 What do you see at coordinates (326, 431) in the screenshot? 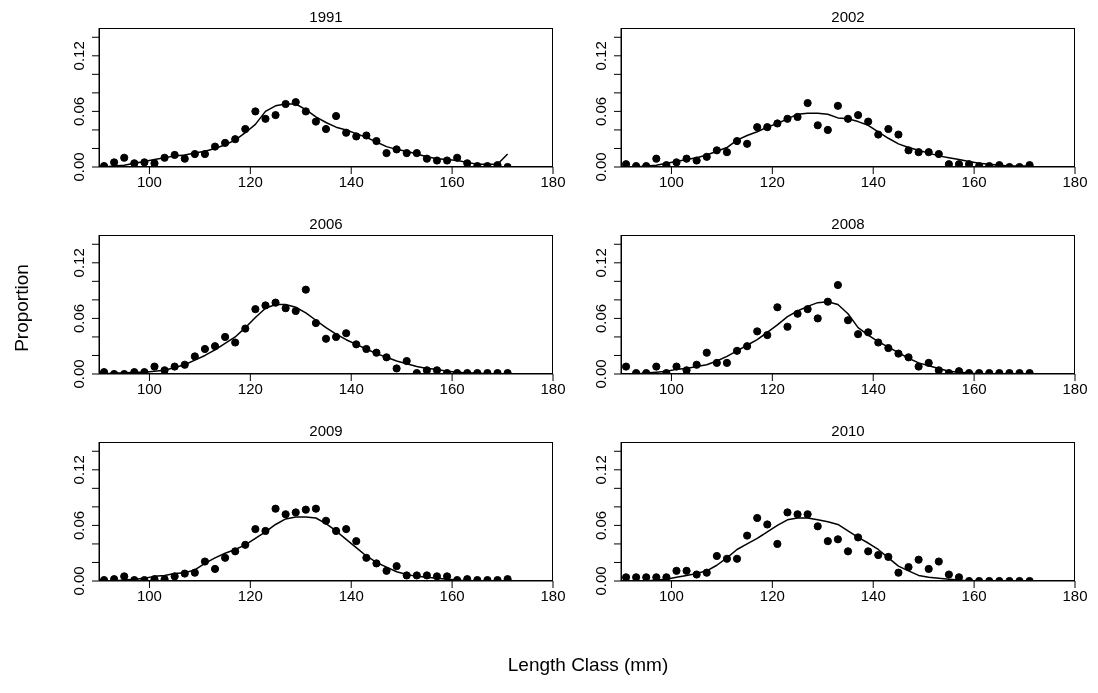
I see `chart-title: 2009` at bounding box center [326, 431].